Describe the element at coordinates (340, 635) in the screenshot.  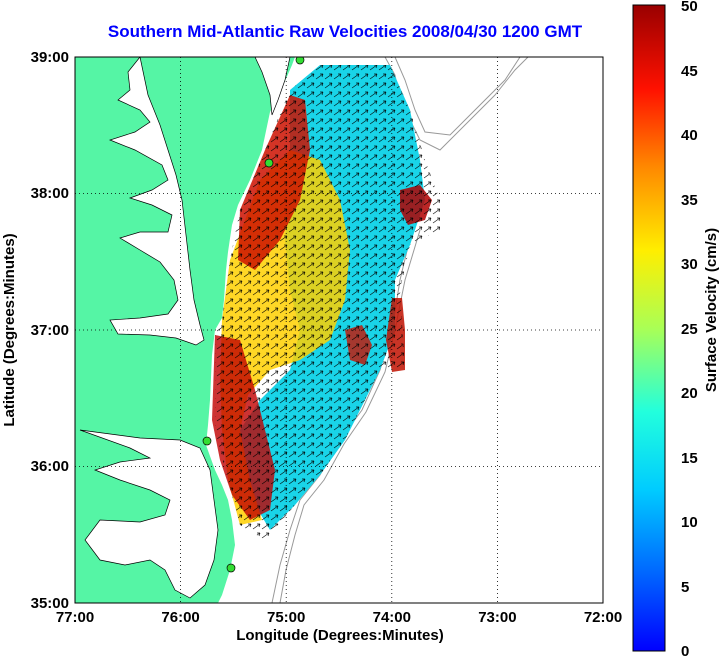
I see `x-axis-label: Longitude (Degrees:Minutes)` at that location.